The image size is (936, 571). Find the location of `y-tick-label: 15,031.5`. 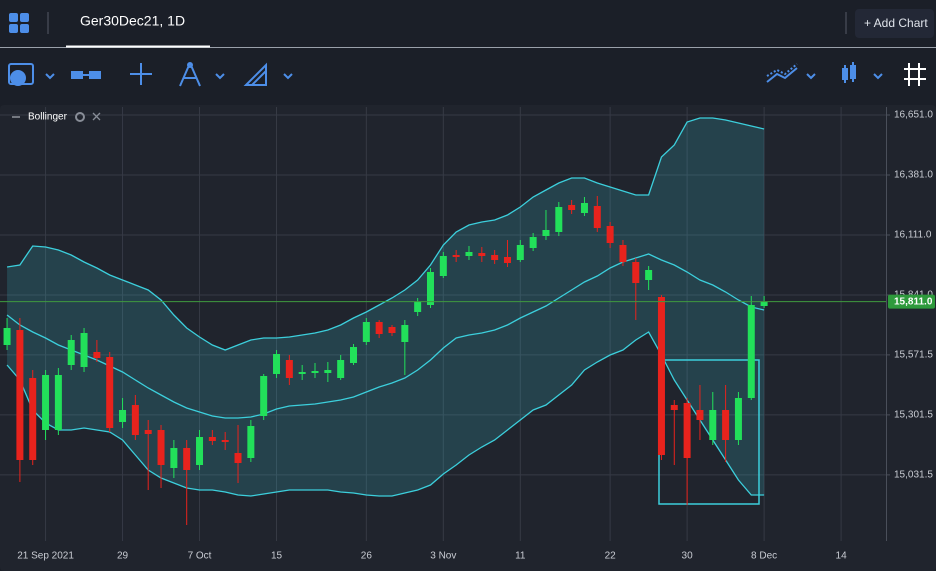

y-tick-label: 15,031.5 is located at coordinates (913, 475).